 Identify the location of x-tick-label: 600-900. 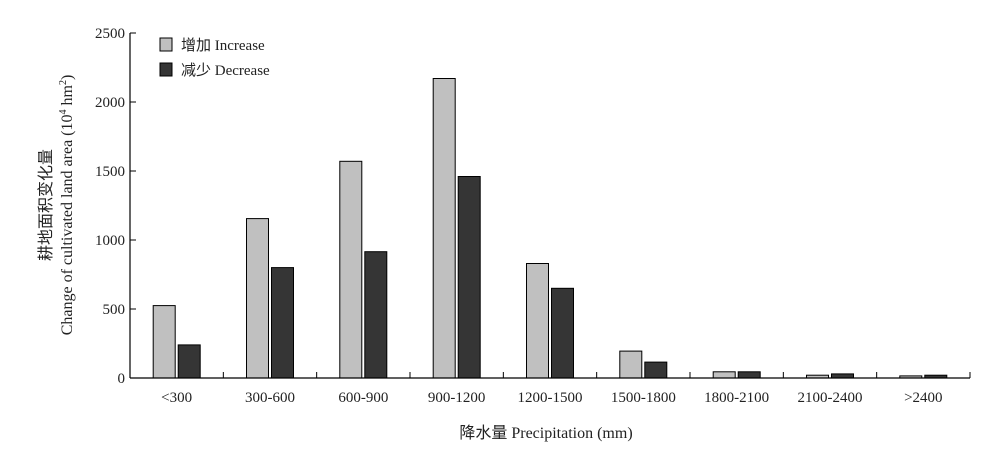
(363, 398).